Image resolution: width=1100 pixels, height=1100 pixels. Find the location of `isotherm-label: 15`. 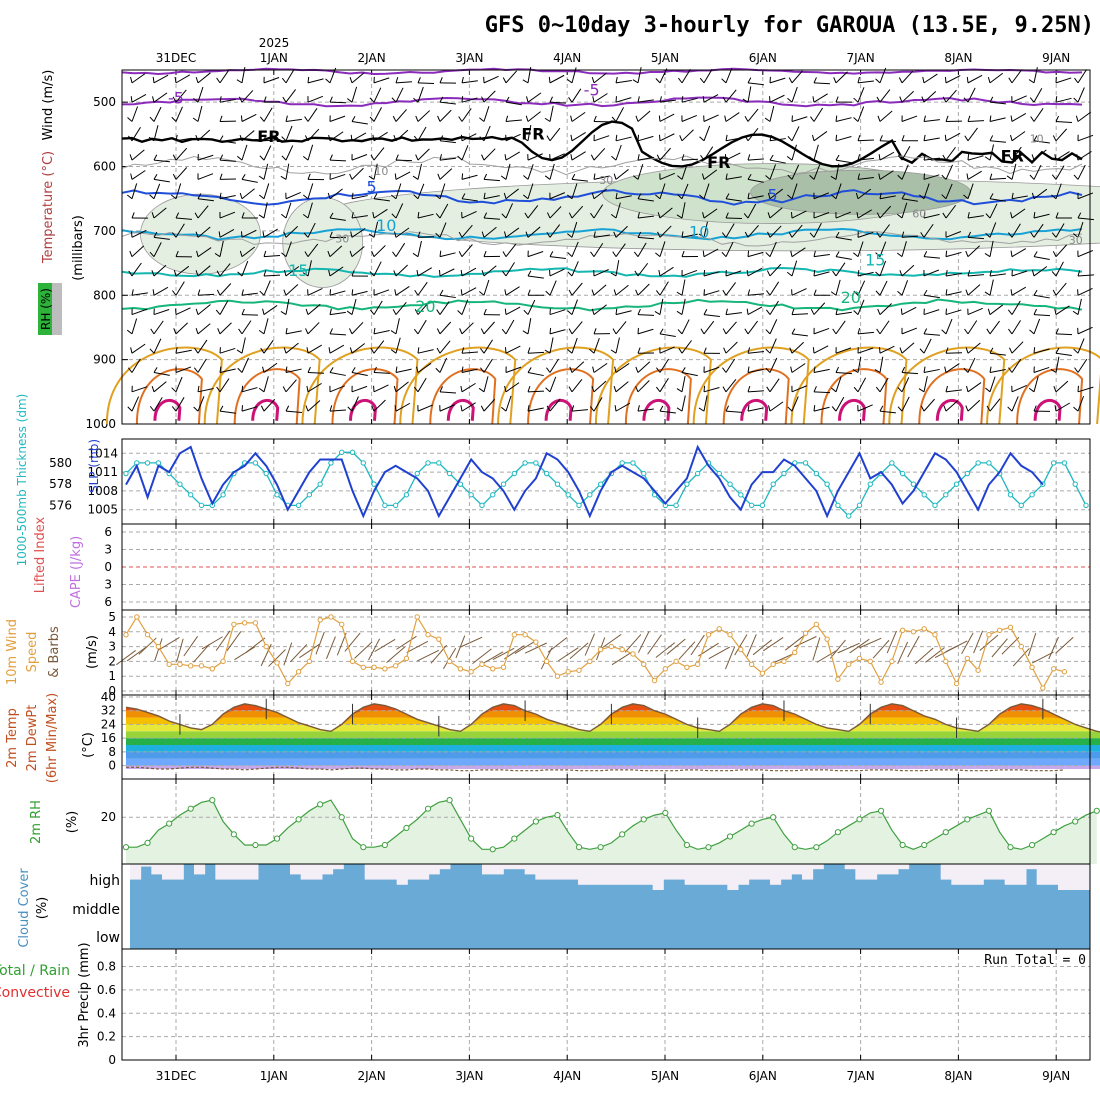

isotherm-label: 15 is located at coordinates (298, 270).